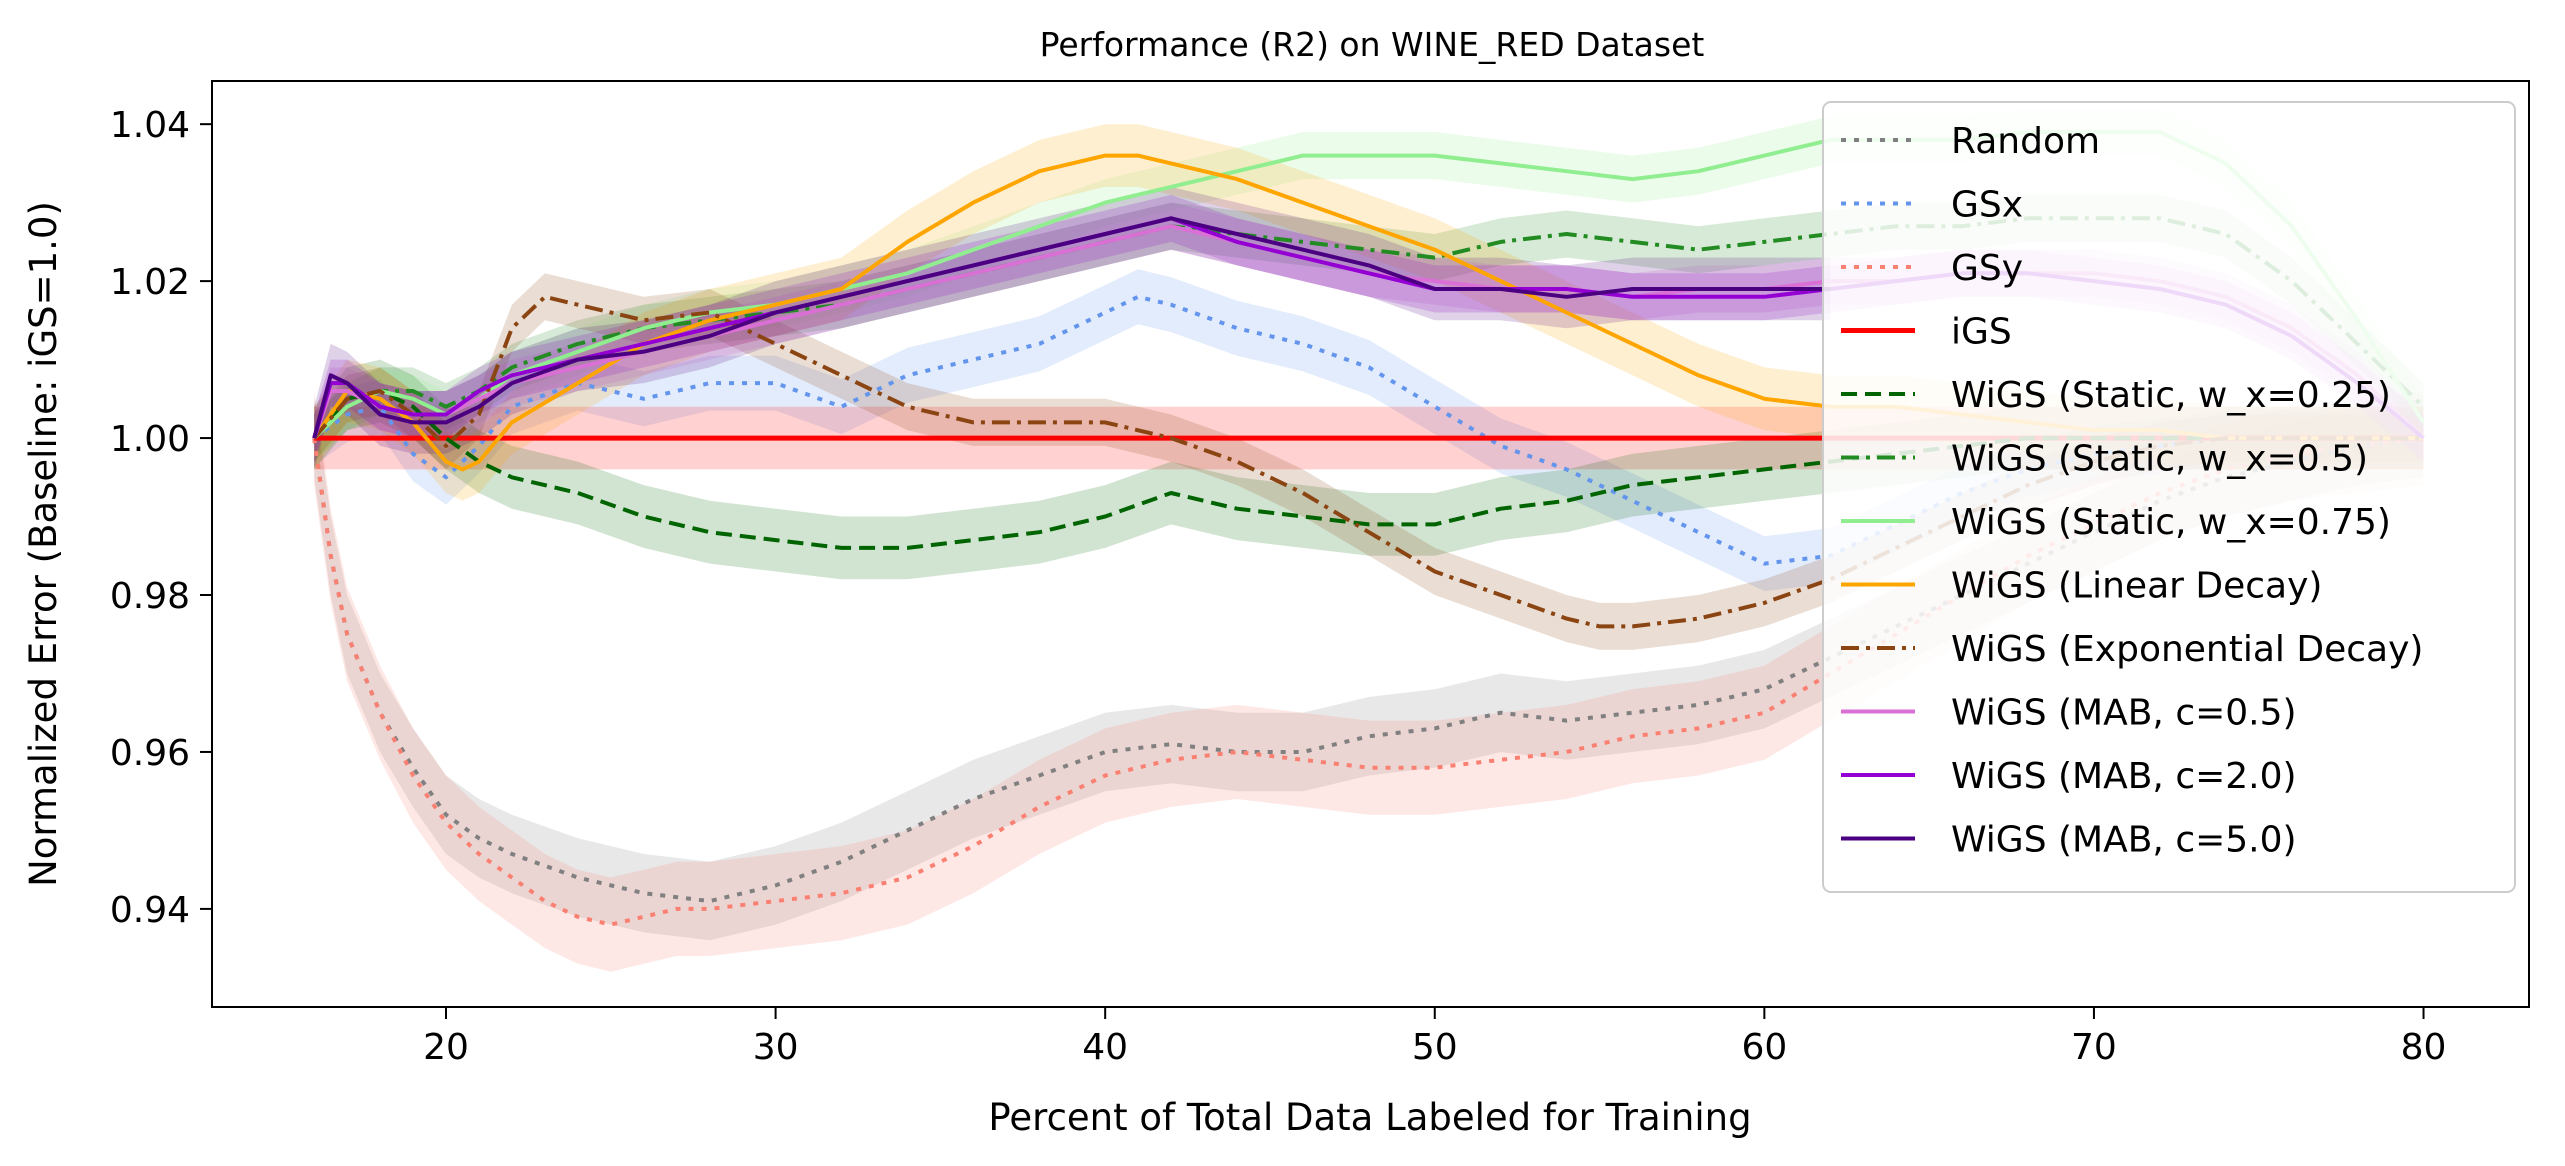 The image size is (2565, 1166). What do you see at coordinates (776, 1047) in the screenshot?
I see `x-tick-label: 30` at bounding box center [776, 1047].